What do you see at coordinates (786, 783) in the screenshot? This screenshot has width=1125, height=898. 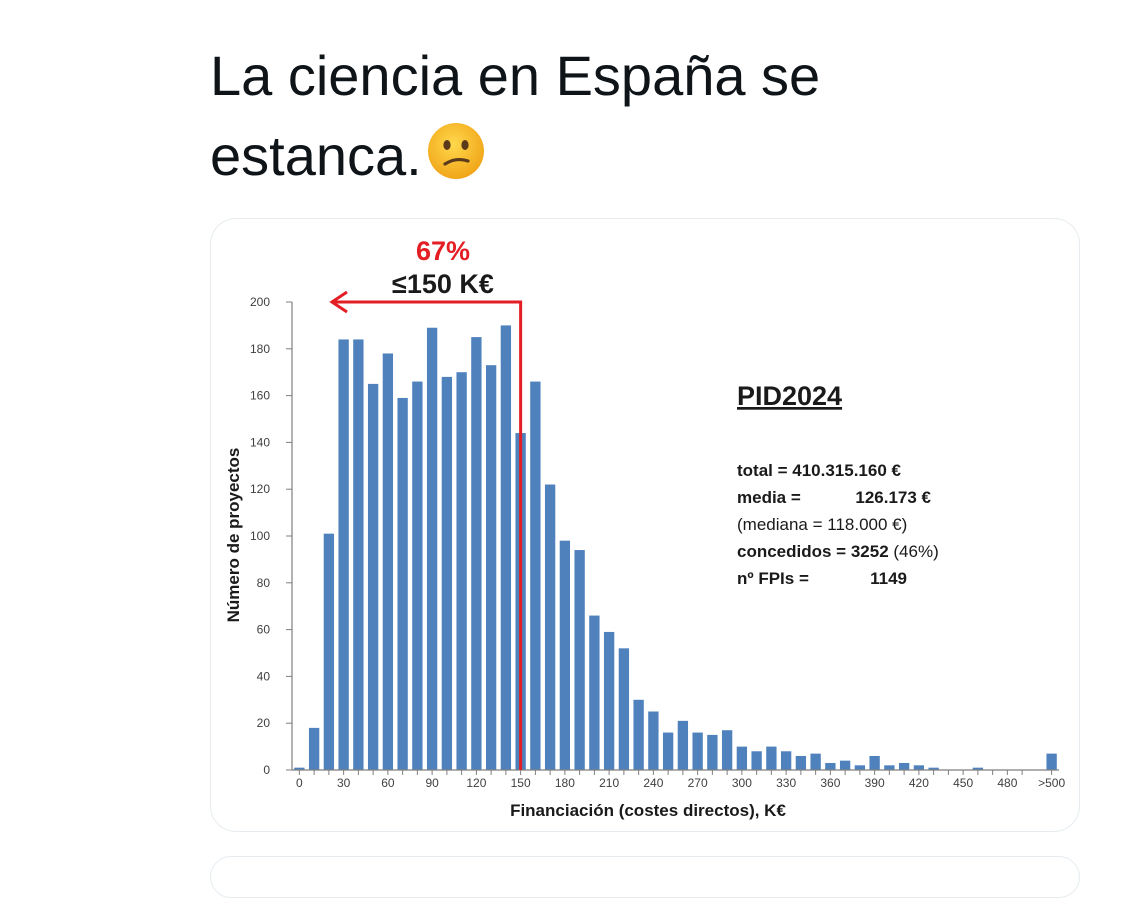 I see `x-tick-label: 330` at bounding box center [786, 783].